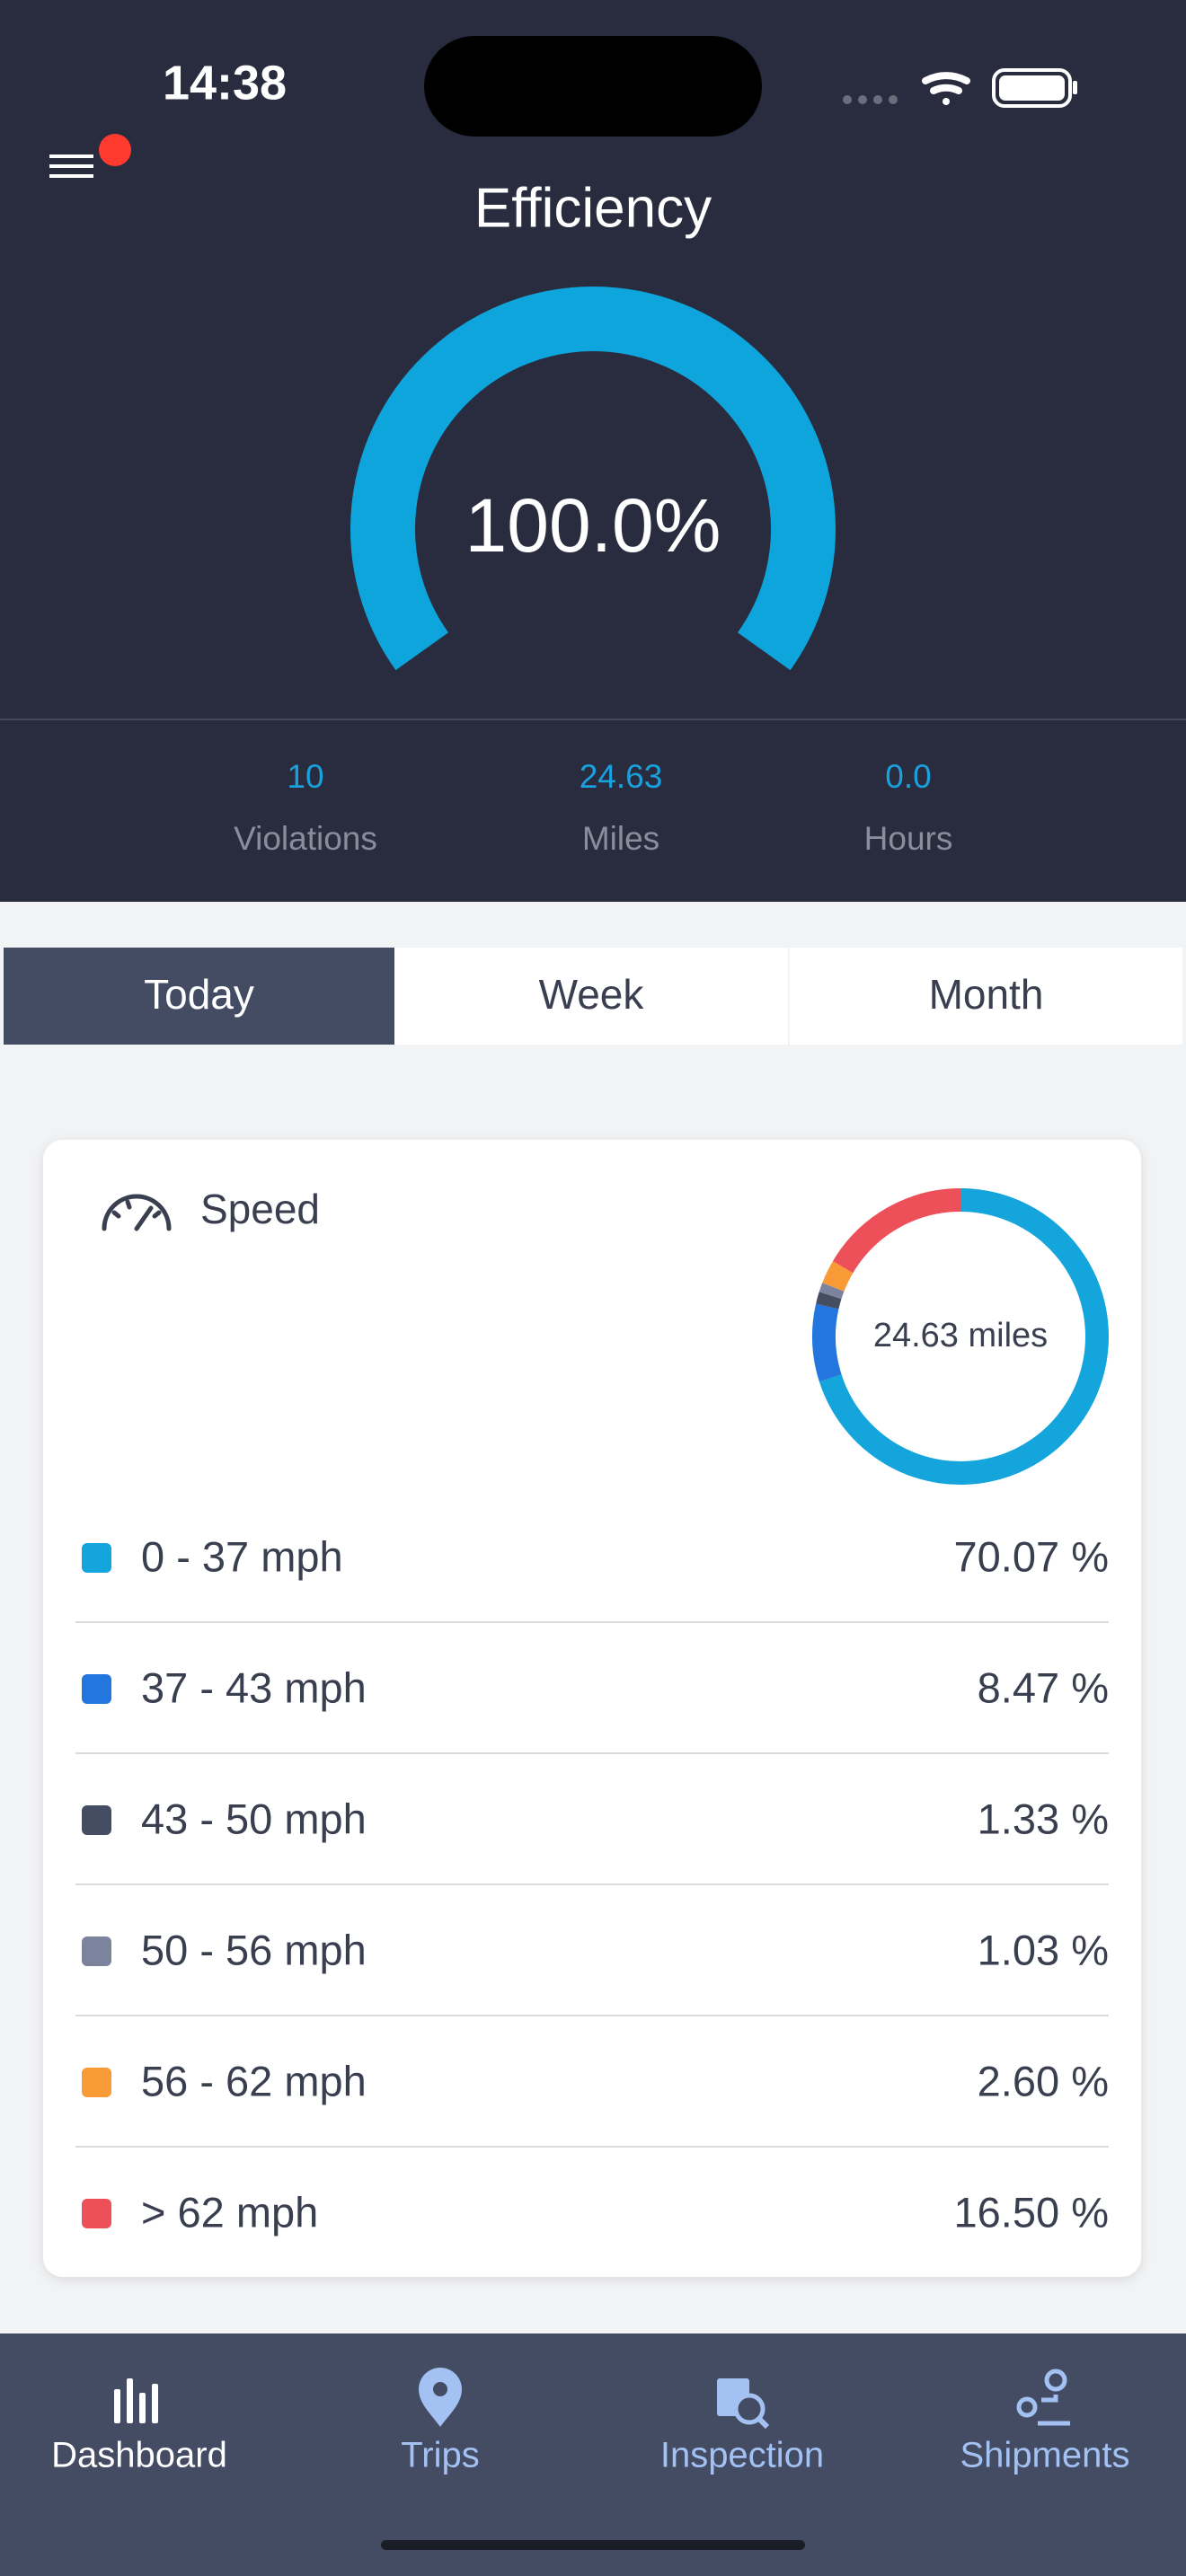  What do you see at coordinates (137, 1212) in the screenshot?
I see `speedometer-icon` at bounding box center [137, 1212].